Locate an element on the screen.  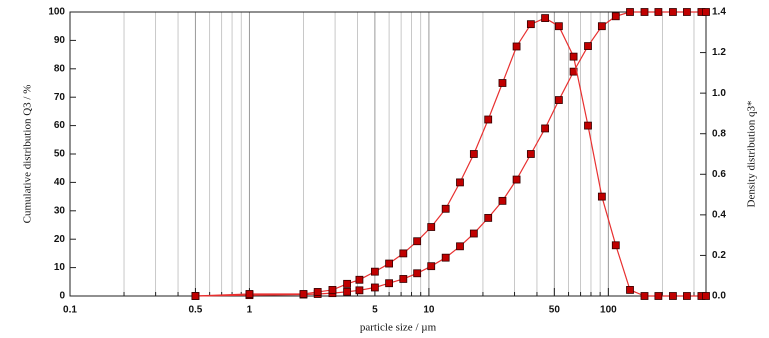
y2-tick-label: 0.0 is located at coordinates (719, 296).